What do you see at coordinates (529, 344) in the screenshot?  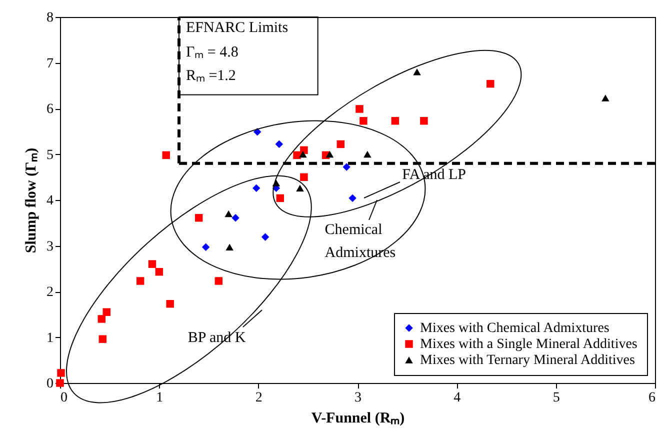 I see `legend-label: Mixes with a Single Mineral Additives` at bounding box center [529, 344].